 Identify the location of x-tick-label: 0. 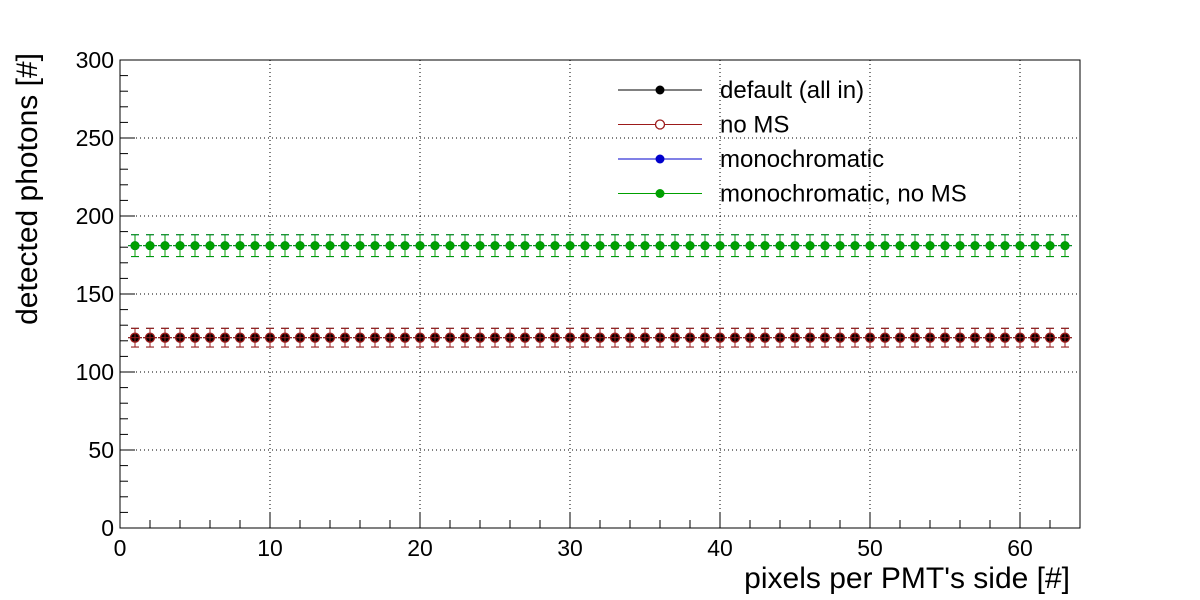
(120, 548).